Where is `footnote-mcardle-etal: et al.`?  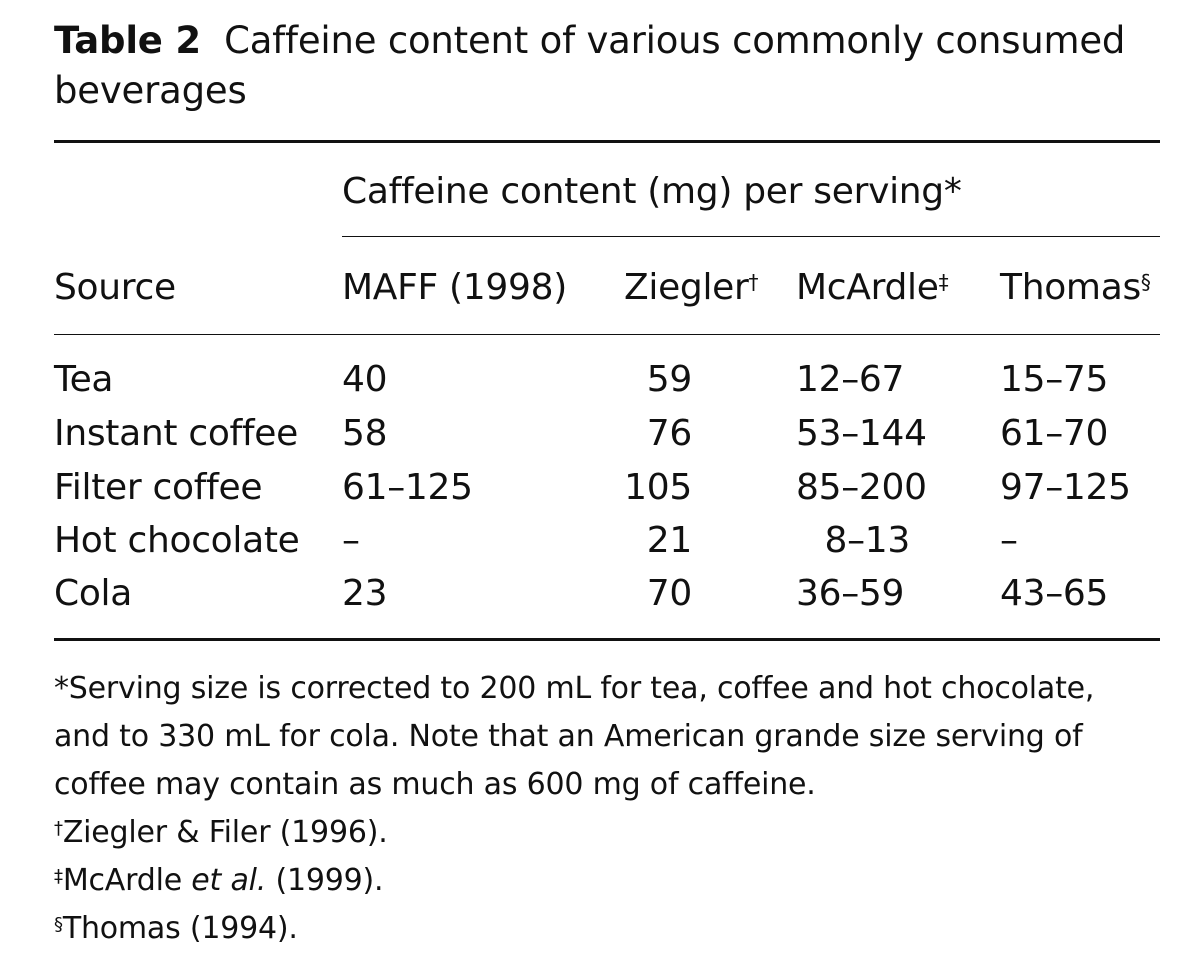
footnote-mcardle-etal: et al. is located at coordinates (229, 880).